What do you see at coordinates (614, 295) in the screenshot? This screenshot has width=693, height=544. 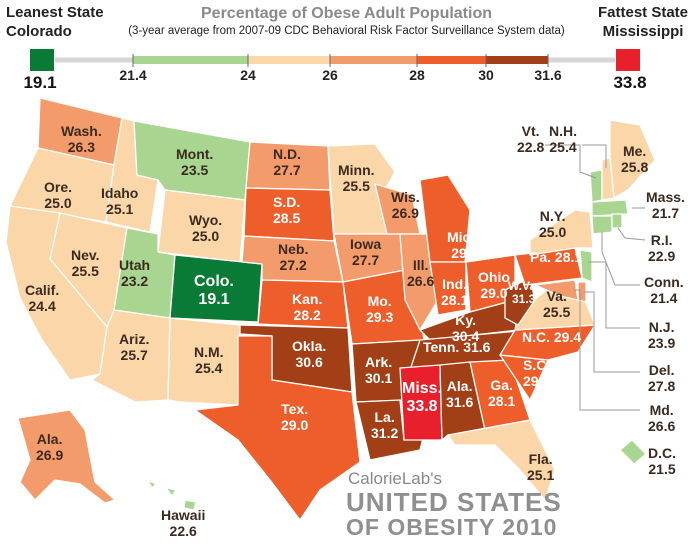 I see `leader-nj` at bounding box center [614, 295].